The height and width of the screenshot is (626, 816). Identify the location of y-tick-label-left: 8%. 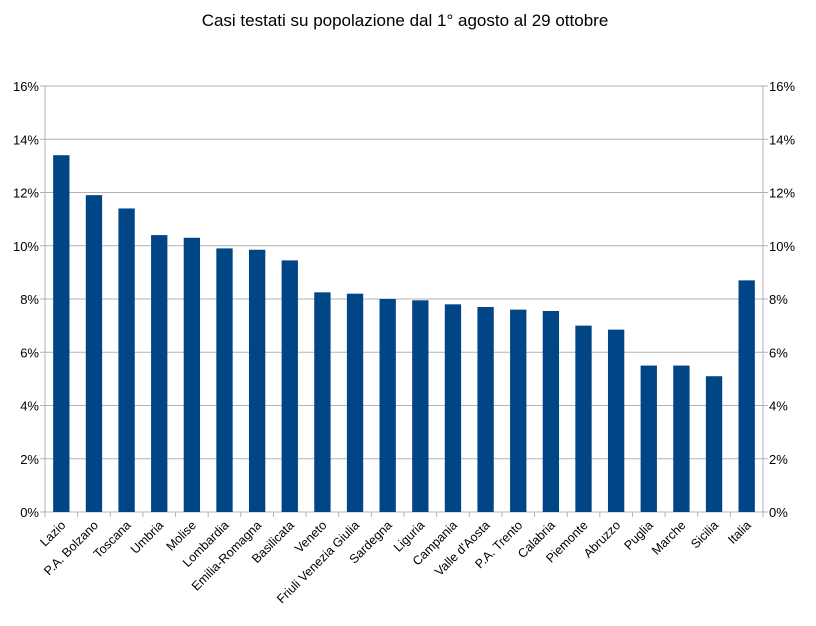
(29, 299).